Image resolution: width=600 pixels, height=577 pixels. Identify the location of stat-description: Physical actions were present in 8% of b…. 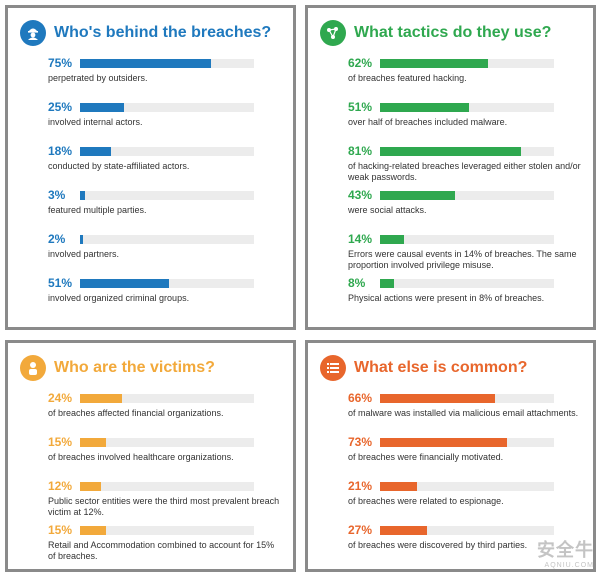
(446, 298).